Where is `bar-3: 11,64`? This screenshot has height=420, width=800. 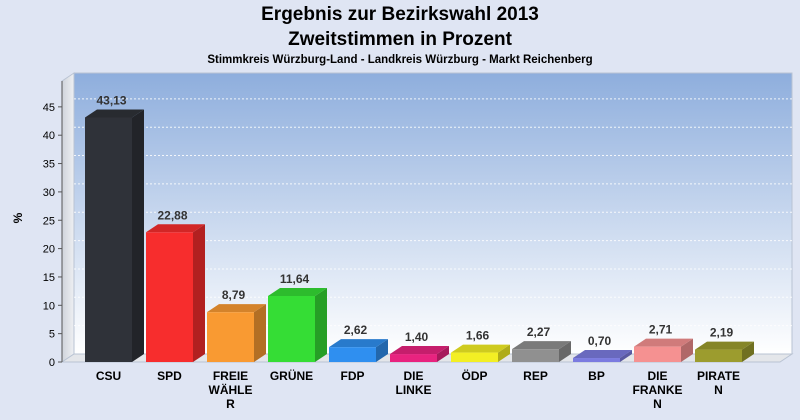 bar-3: 11,64 is located at coordinates (297, 317).